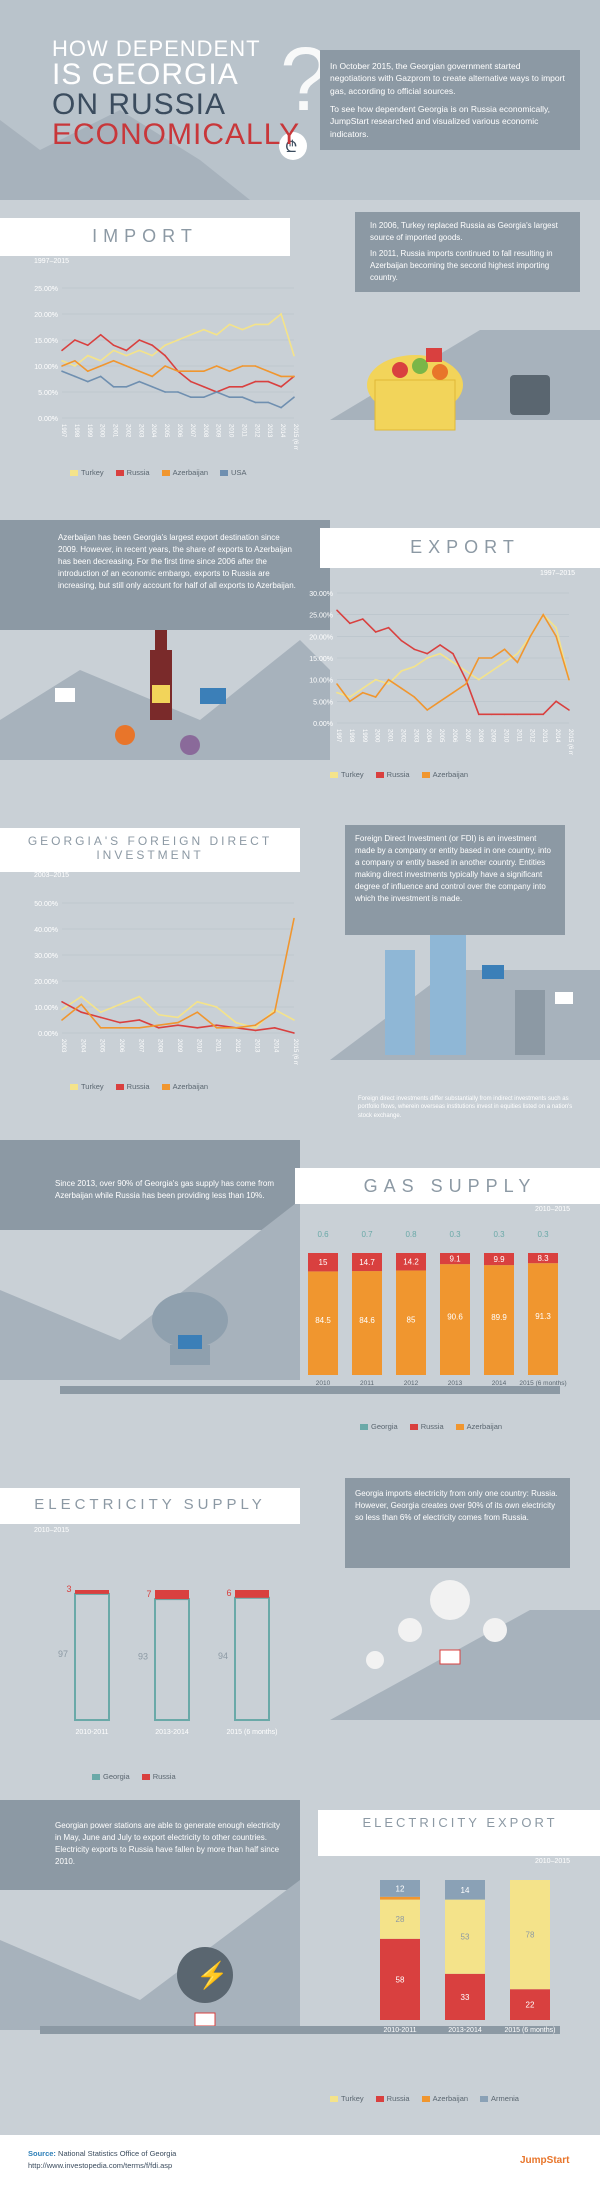 The image size is (600, 2191). I want to click on x-tick-label: 2008, so click(205, 431).